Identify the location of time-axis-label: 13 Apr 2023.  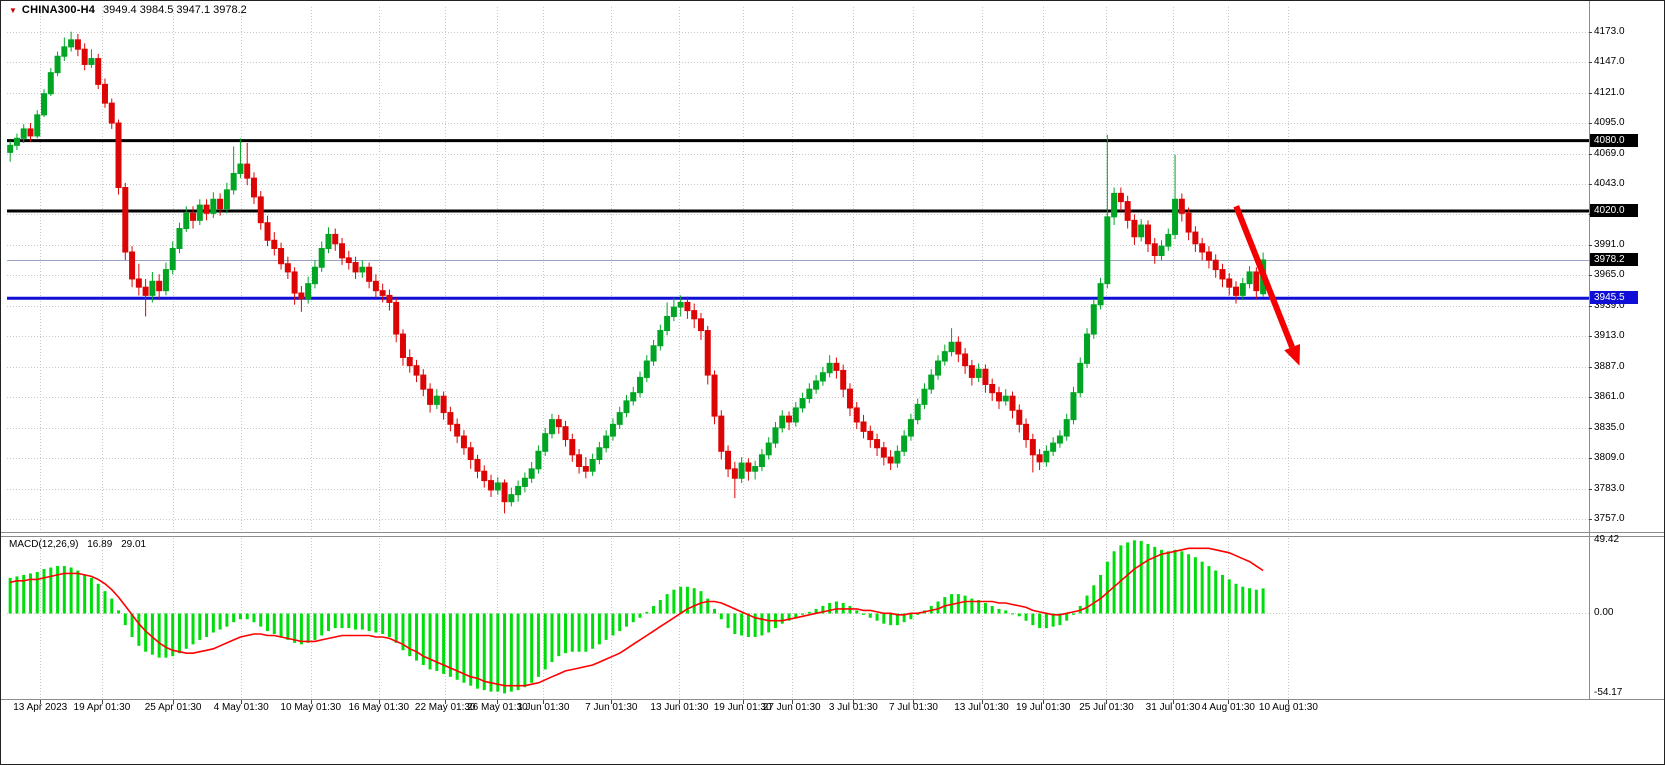
(40, 707).